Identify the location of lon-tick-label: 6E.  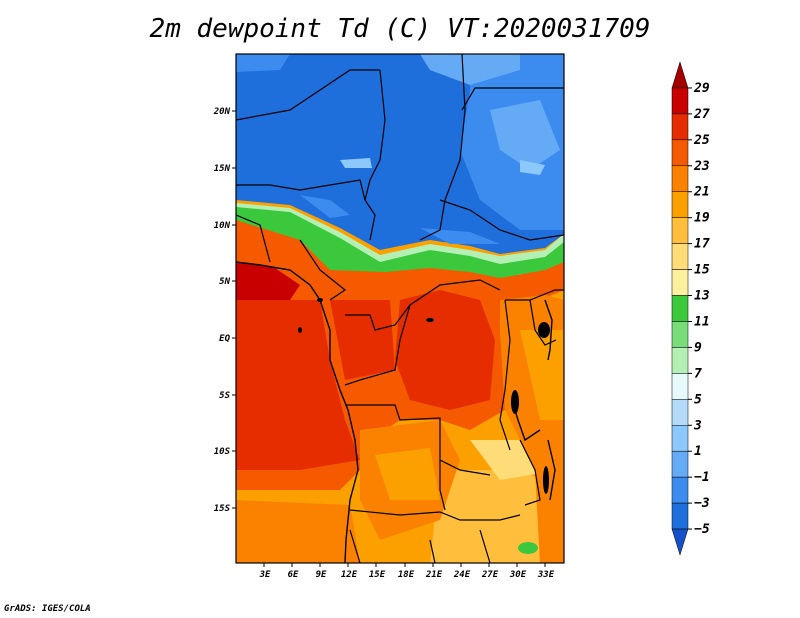
(293, 575).